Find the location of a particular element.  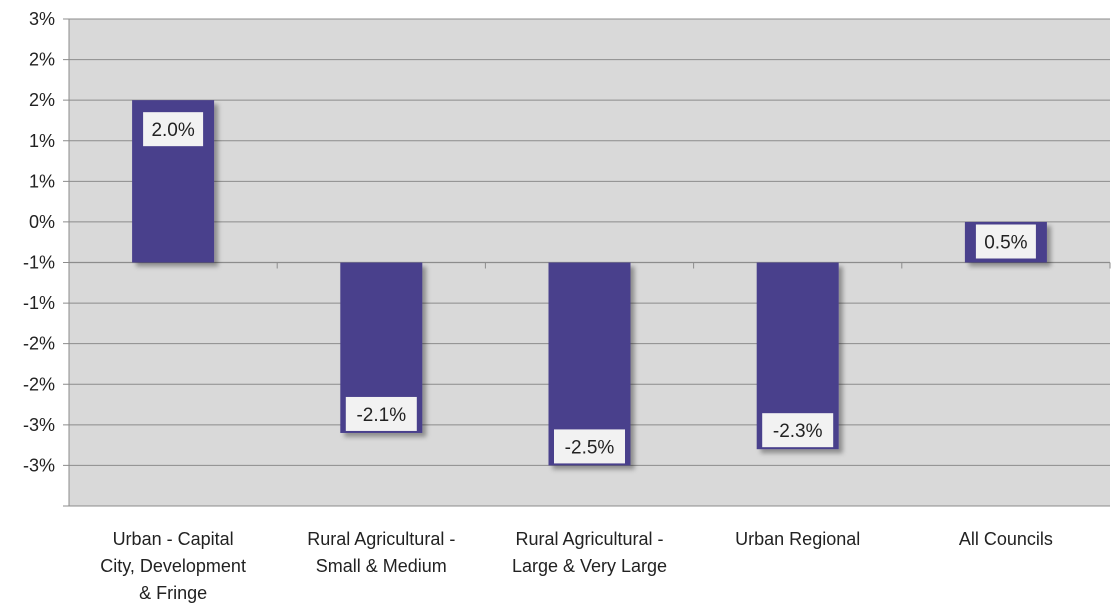

y-tick-label: 3% is located at coordinates (42, 19).